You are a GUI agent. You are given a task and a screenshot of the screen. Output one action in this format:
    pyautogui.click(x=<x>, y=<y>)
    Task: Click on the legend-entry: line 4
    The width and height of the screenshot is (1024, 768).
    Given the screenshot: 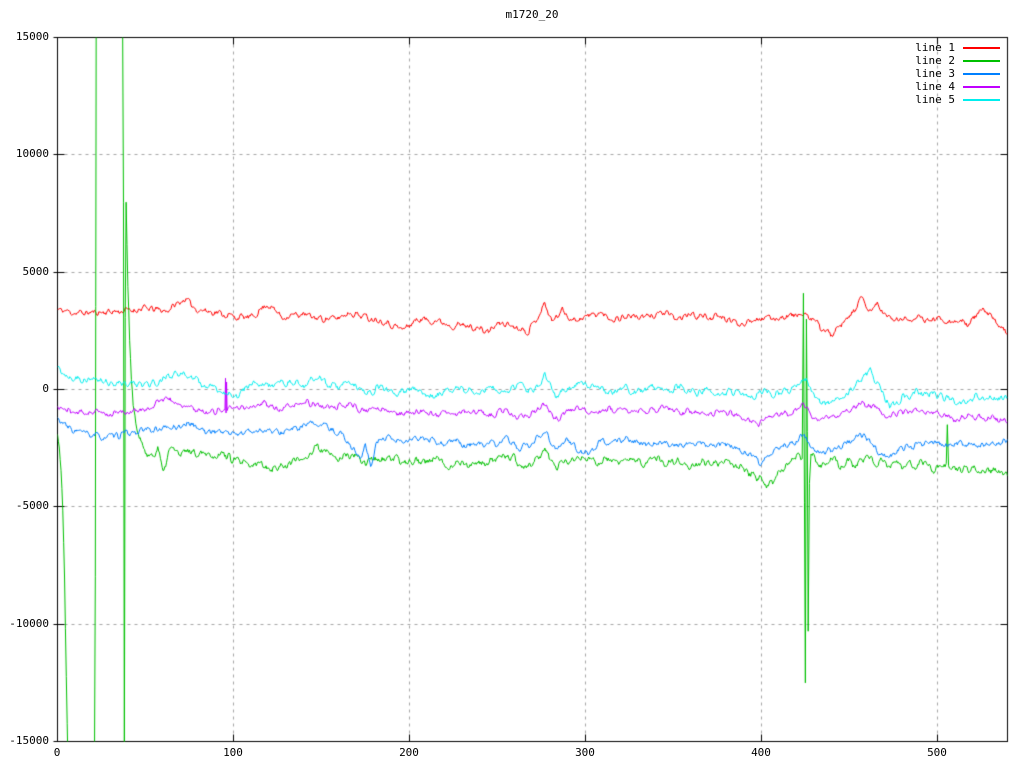 What is the action you would take?
    pyautogui.click(x=957, y=86)
    